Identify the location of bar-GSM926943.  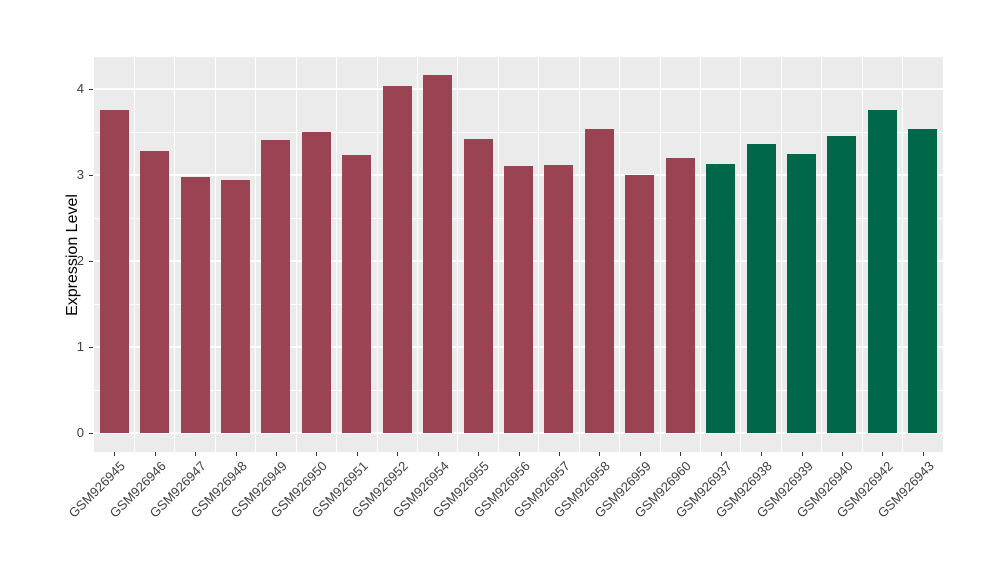
(923, 281).